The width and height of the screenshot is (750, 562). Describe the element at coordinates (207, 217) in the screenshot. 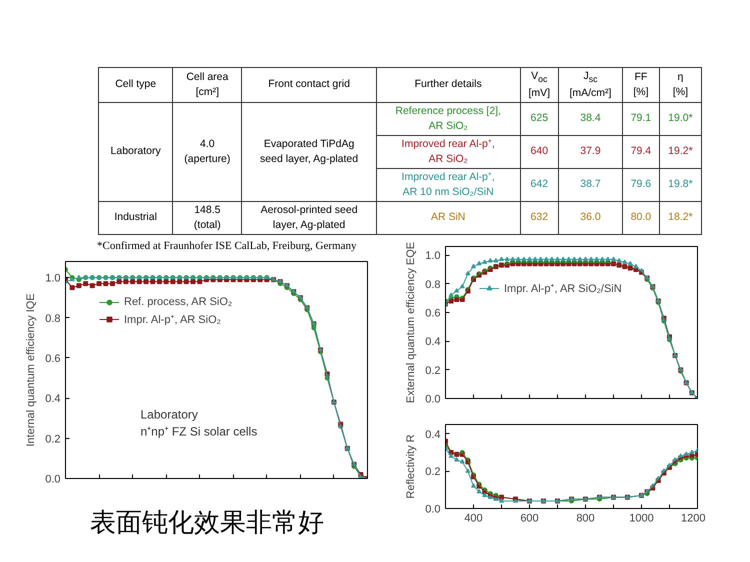

I see `text: 148.5 (total)` at that location.